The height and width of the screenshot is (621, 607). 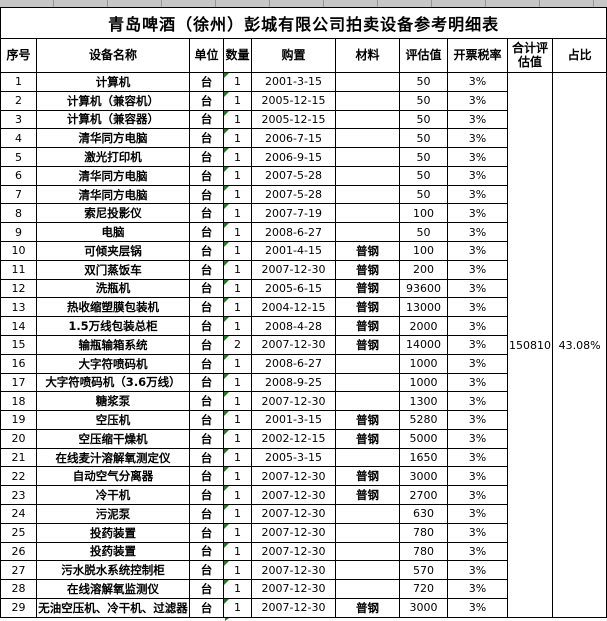 What do you see at coordinates (18, 420) in the screenshot?
I see `index-cell: 19` at bounding box center [18, 420].